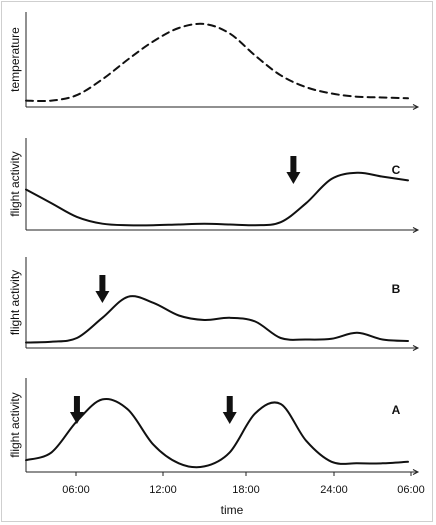  Describe the element at coordinates (15, 59) in the screenshot. I see `y-axis-label: temperature` at that location.